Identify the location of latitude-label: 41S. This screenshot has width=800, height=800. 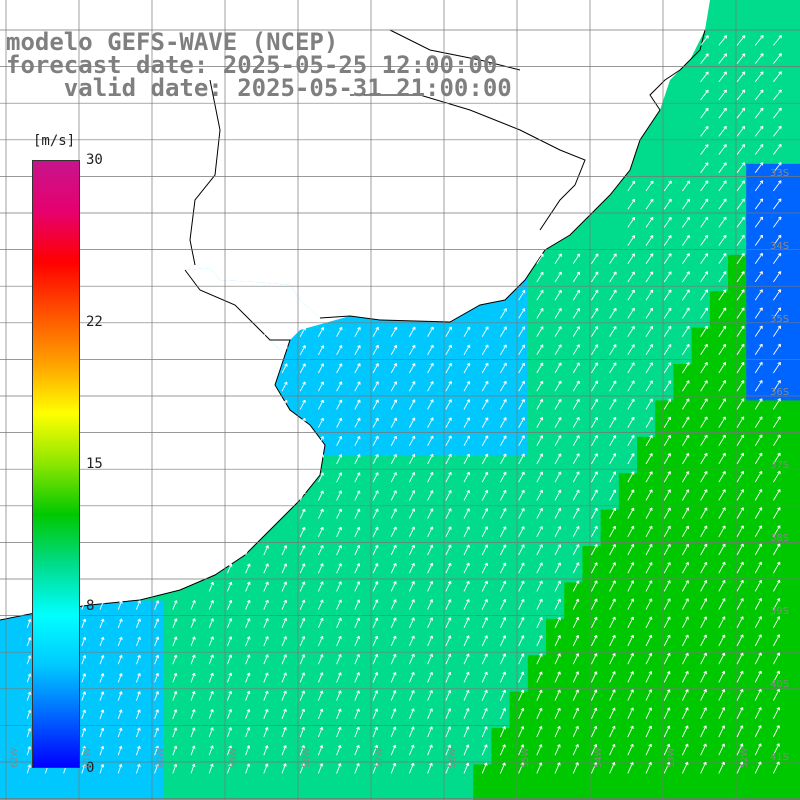
(780, 757).